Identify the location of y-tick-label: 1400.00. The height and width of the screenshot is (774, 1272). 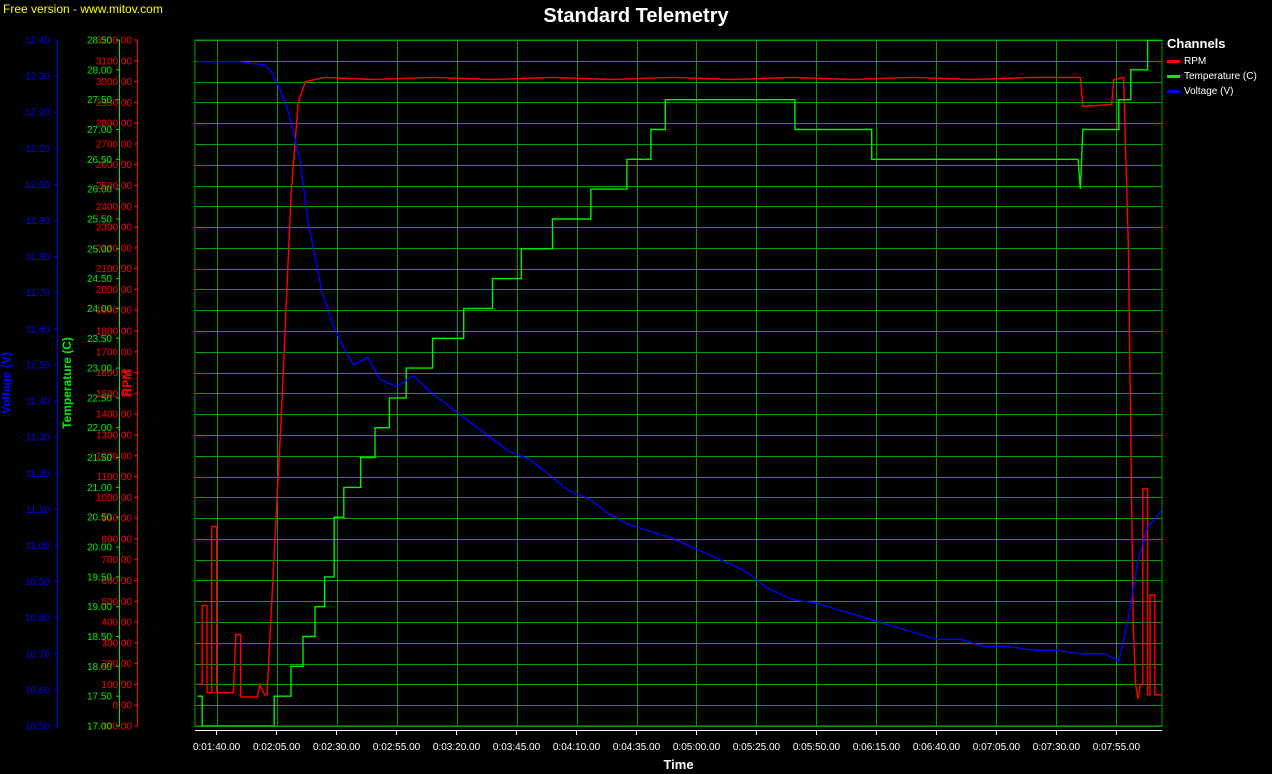
(114, 415).